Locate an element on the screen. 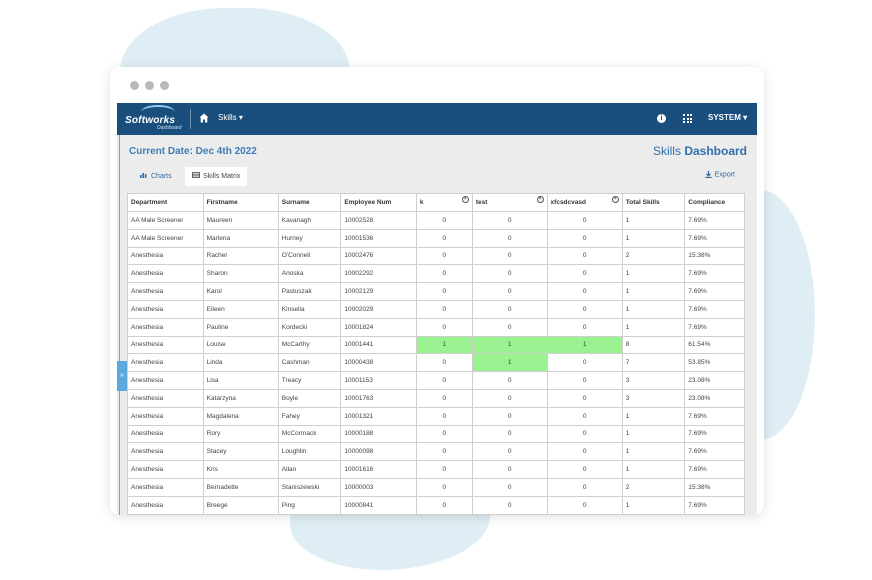 This screenshot has height=580, width=872. skills-menu: Skills ▾ is located at coordinates (230, 117).